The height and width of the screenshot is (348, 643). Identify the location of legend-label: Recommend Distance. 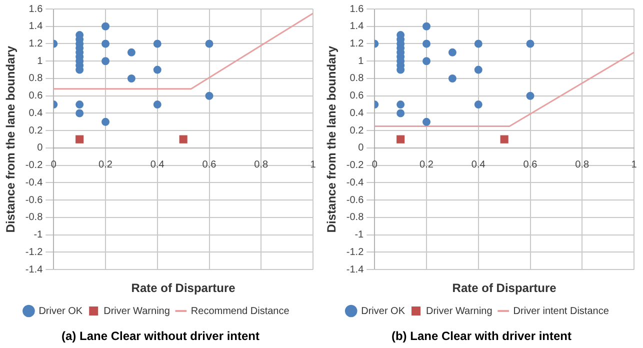
(240, 311).